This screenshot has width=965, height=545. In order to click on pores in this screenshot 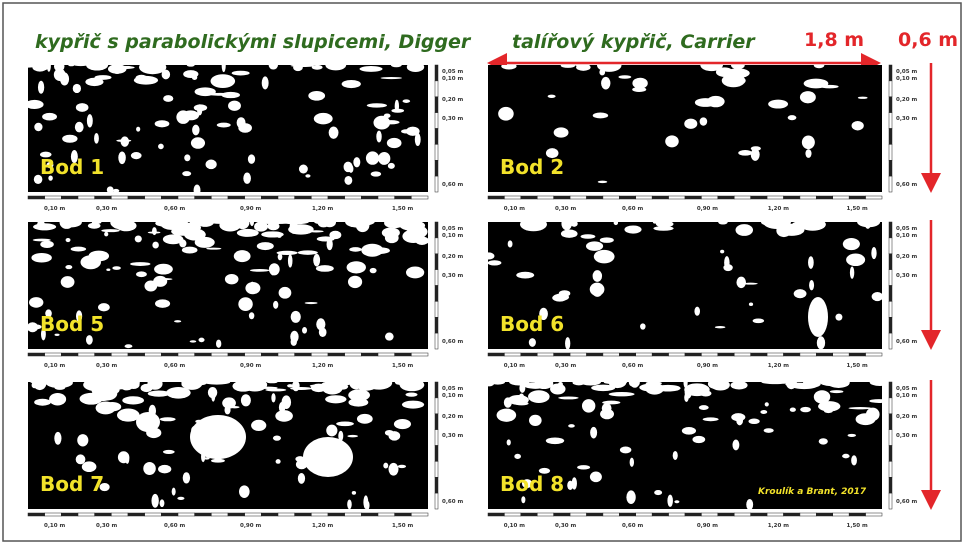, I will do `click(685, 445)`.